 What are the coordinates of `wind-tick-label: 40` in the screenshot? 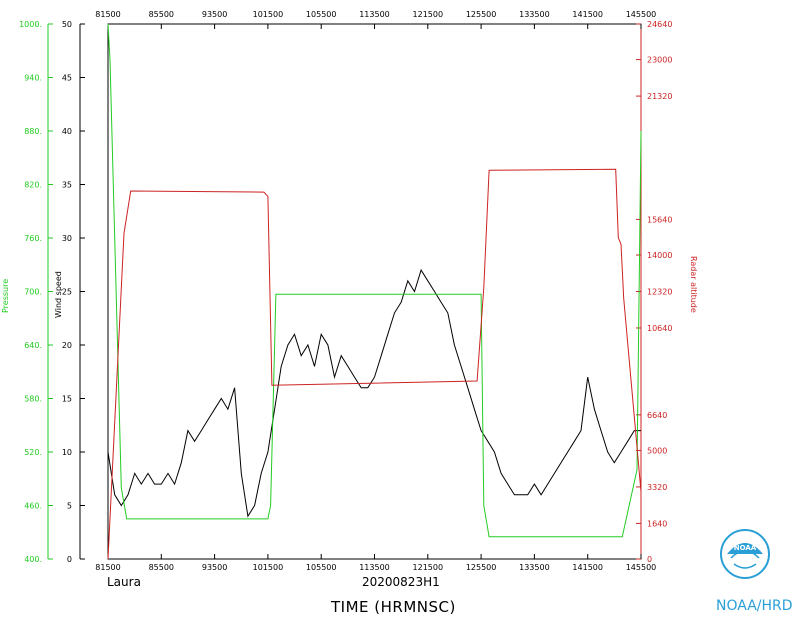 It's located at (67, 131).